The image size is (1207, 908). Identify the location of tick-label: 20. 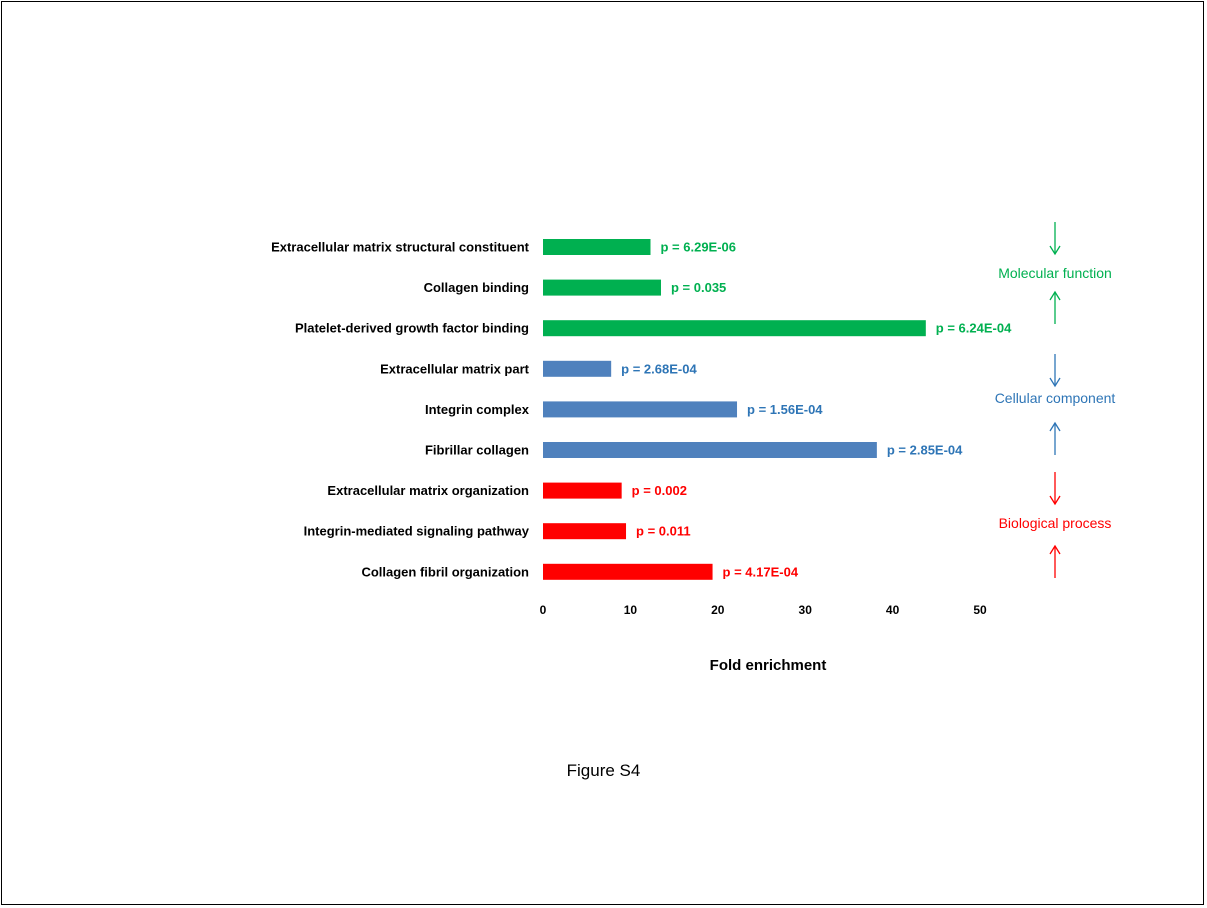
(718, 610).